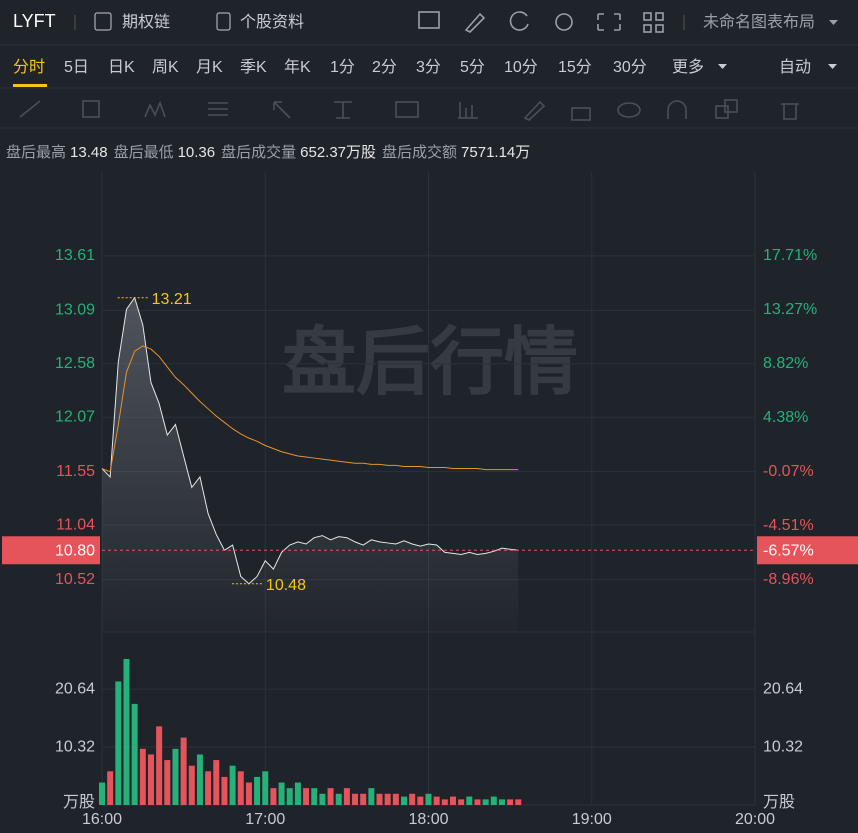 Image resolution: width=858 pixels, height=833 pixels. Describe the element at coordinates (496, 152) in the screenshot. I see `stat-value: 7571.14万` at that location.